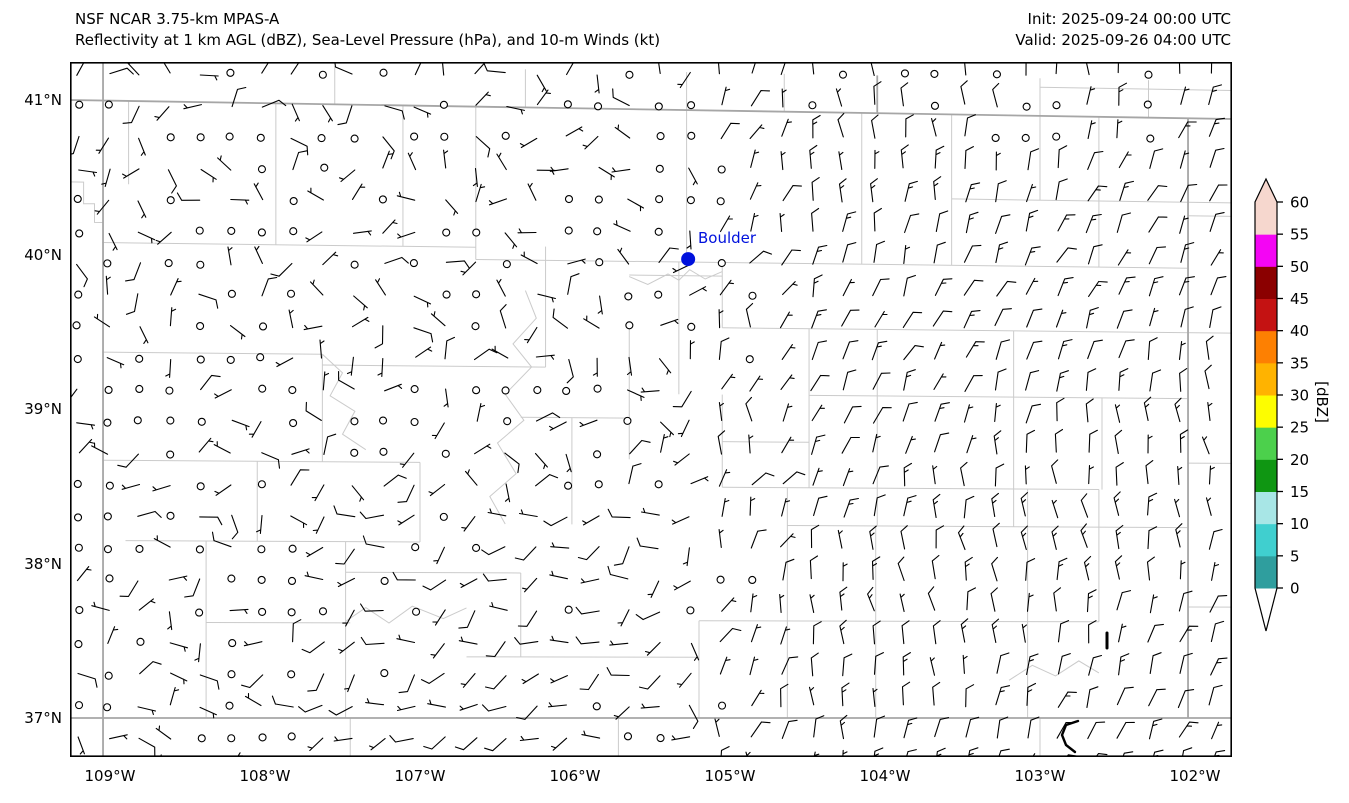 The image size is (1349, 803). I want to click on valid-time: Valid: 2025-09-26 04:00 UTC, so click(1123, 40).